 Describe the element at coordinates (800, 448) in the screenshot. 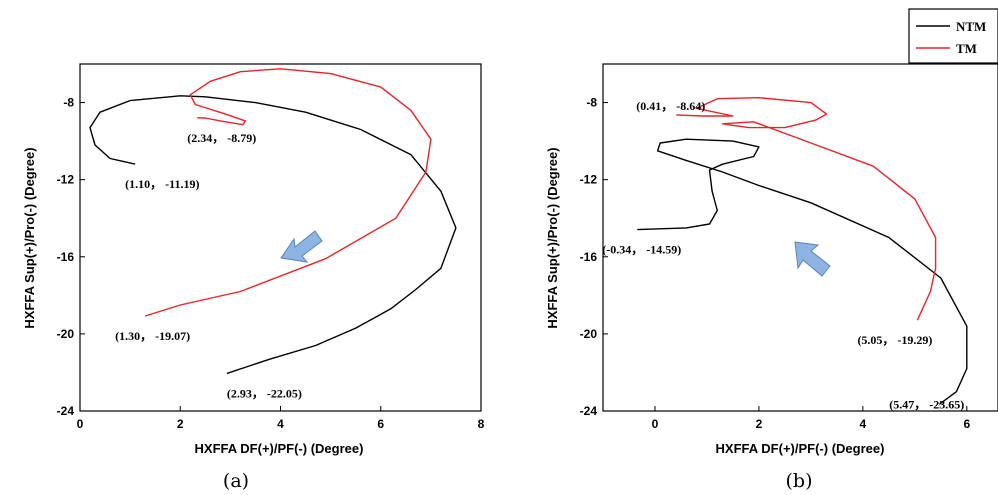

I see `x-axis-title-b: HXFFA DF(+)/PF(-) (Degree)` at that location.